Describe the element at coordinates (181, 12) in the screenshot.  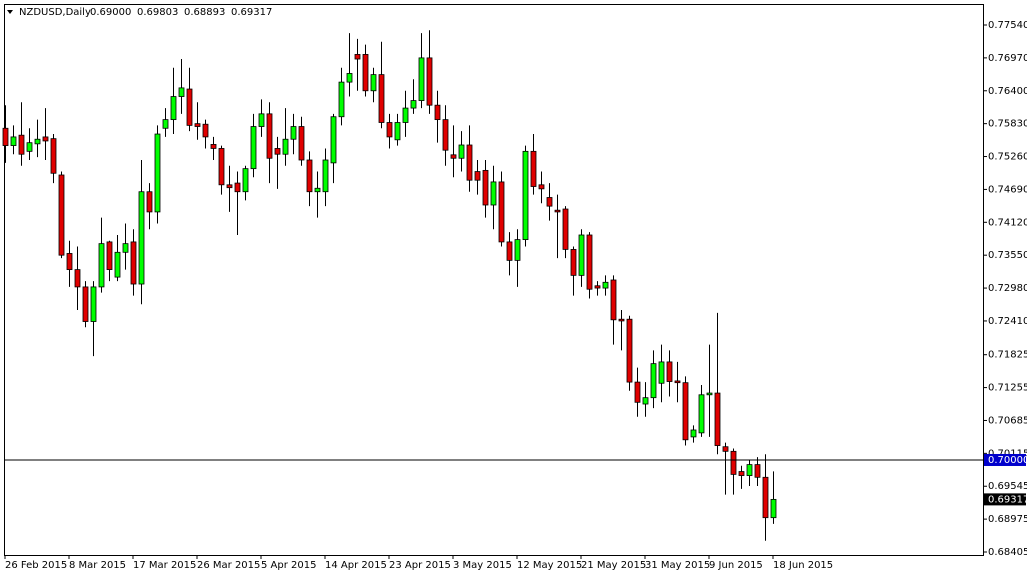
I see `ohlc-header: 0.69000 0.69803 0.68893 0.69317` at that location.